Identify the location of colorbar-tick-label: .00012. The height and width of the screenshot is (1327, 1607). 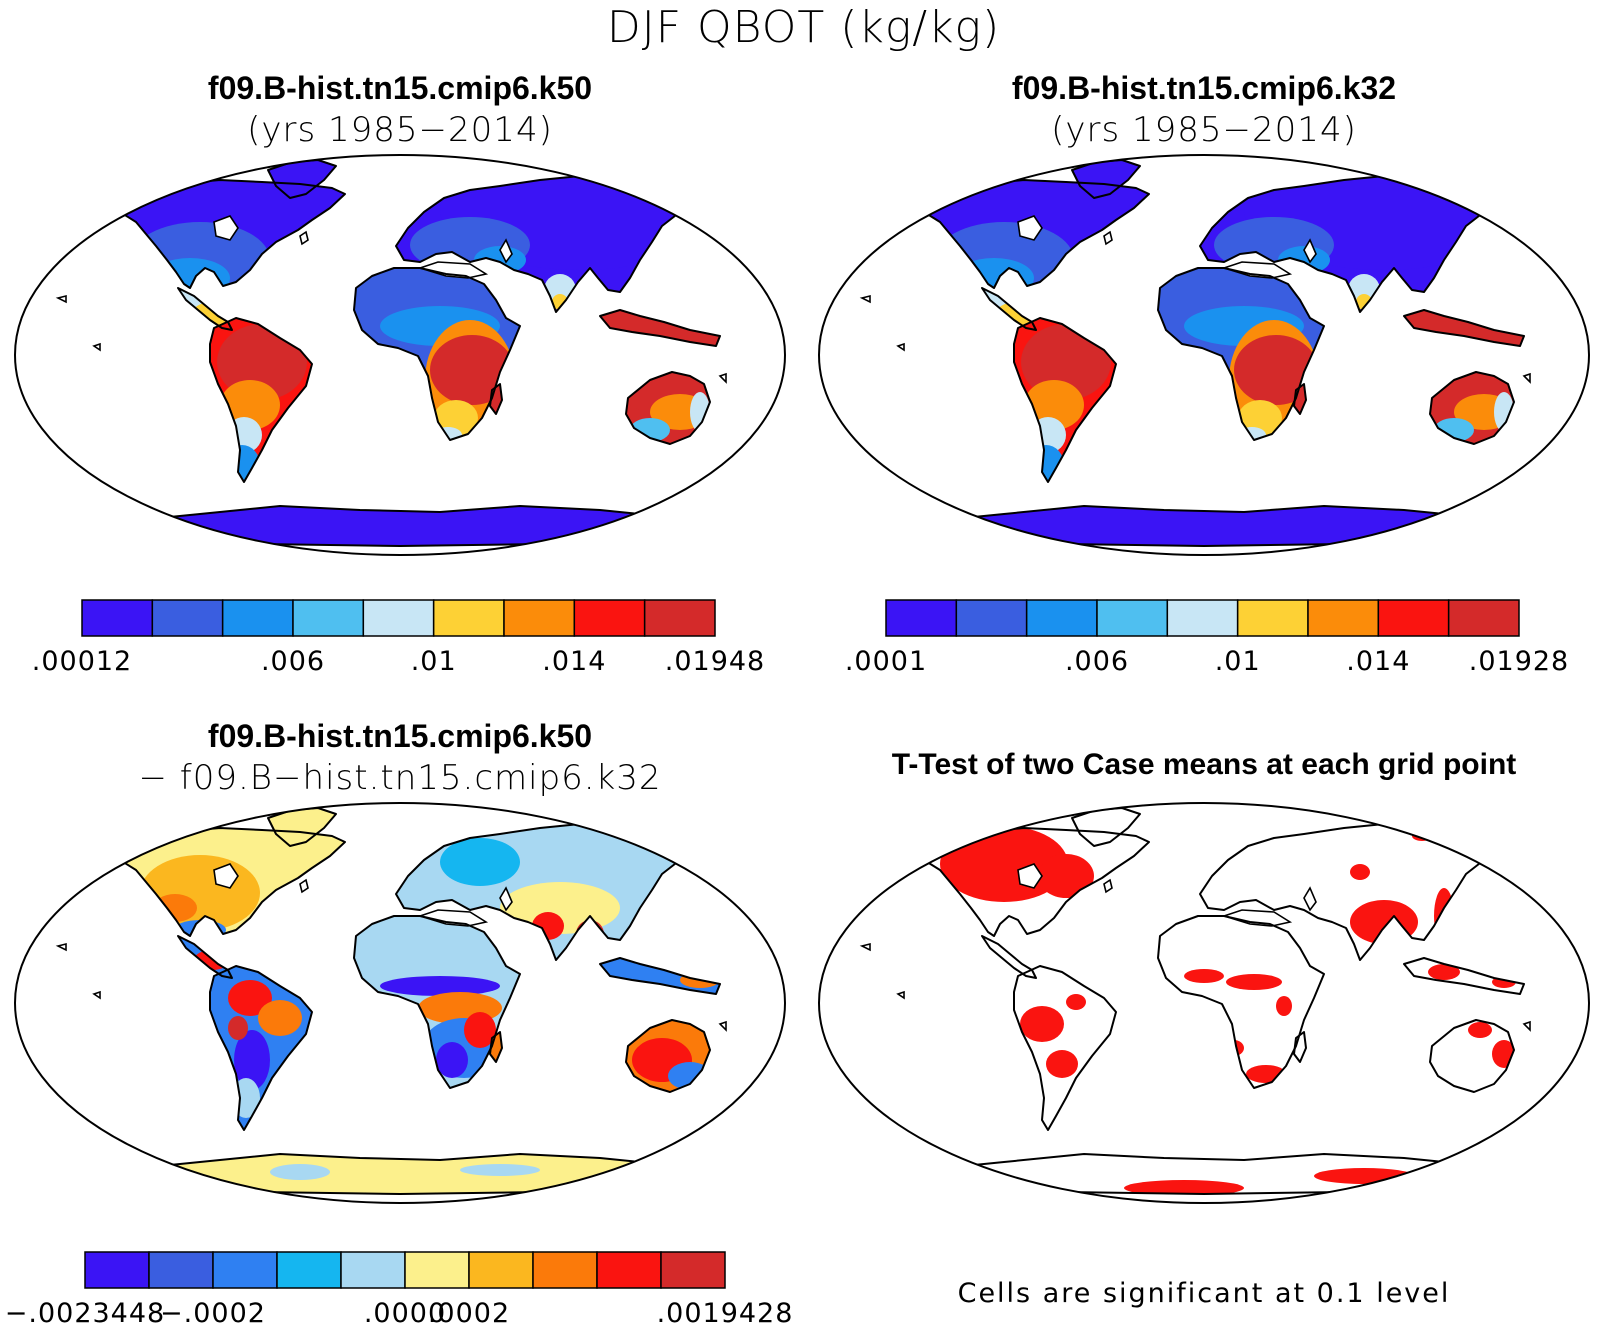
(82, 661).